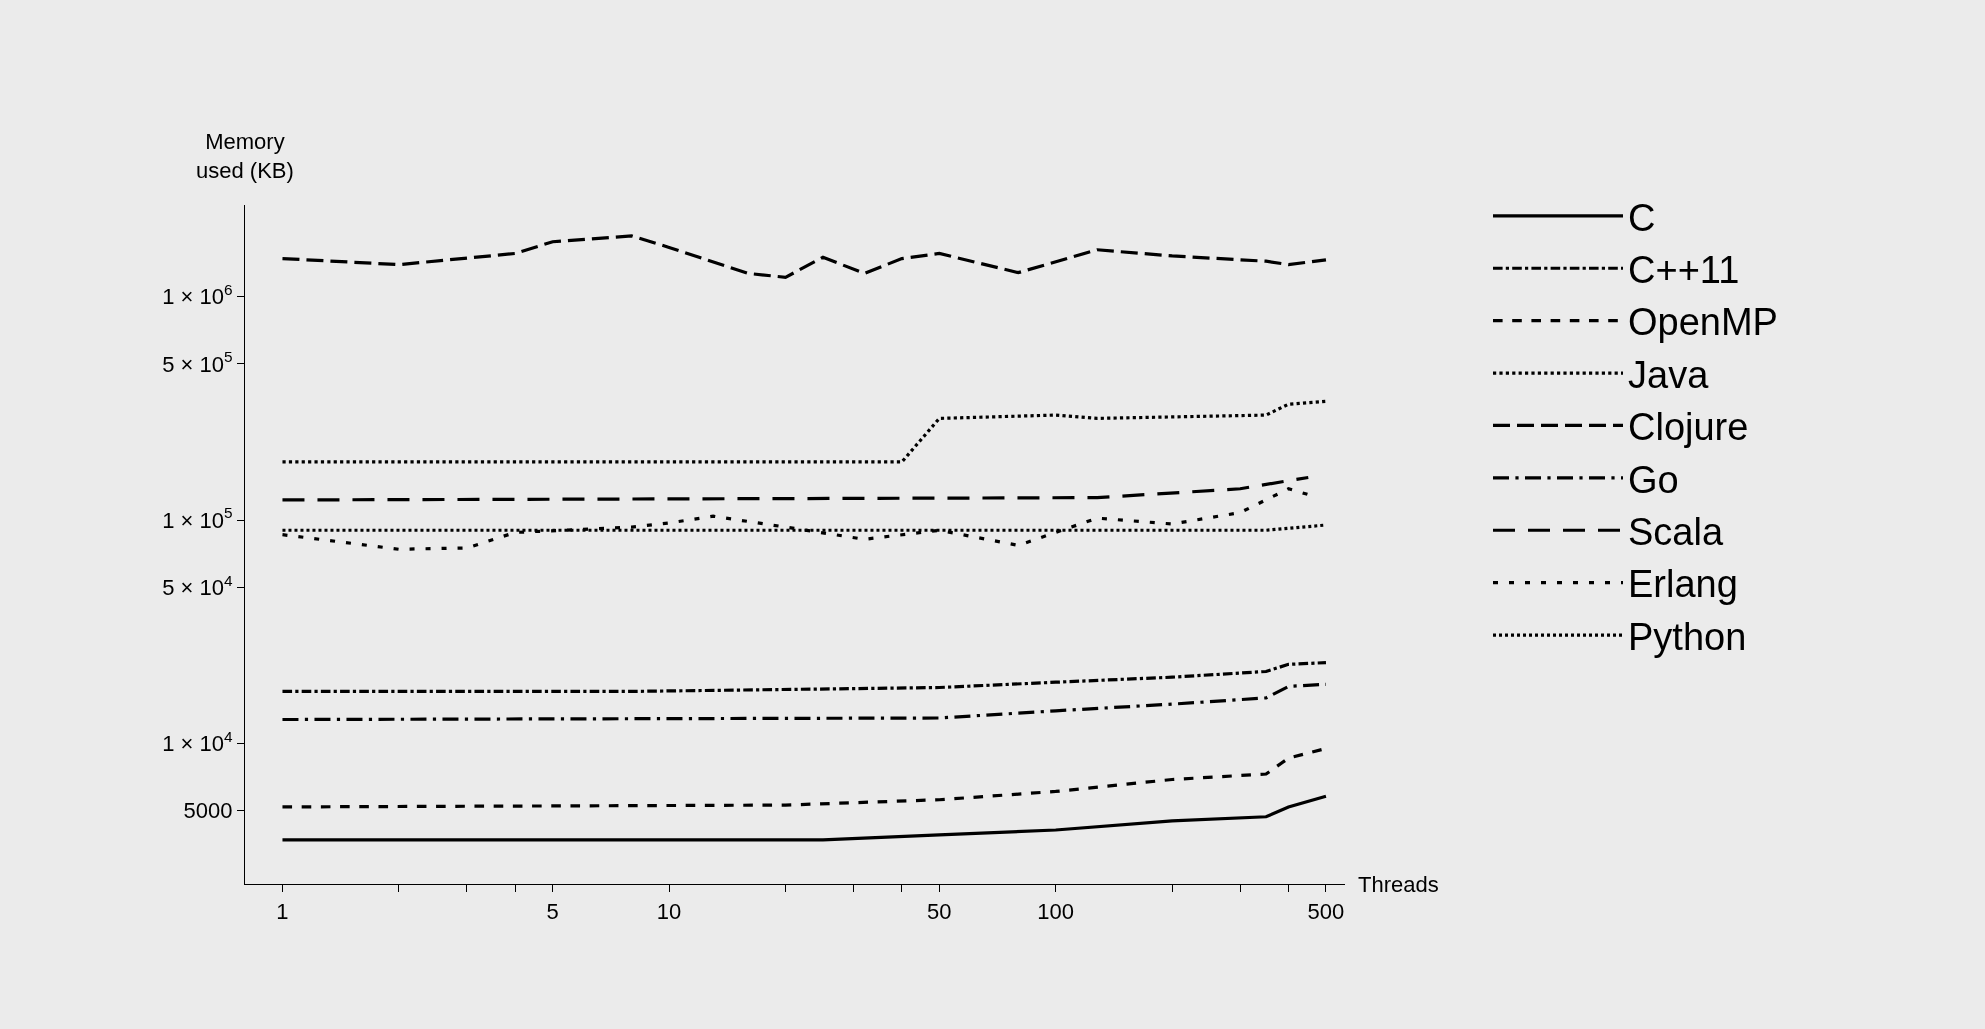 The width and height of the screenshot is (1985, 1029). I want to click on x-axis-title: Threads, so click(1398, 884).